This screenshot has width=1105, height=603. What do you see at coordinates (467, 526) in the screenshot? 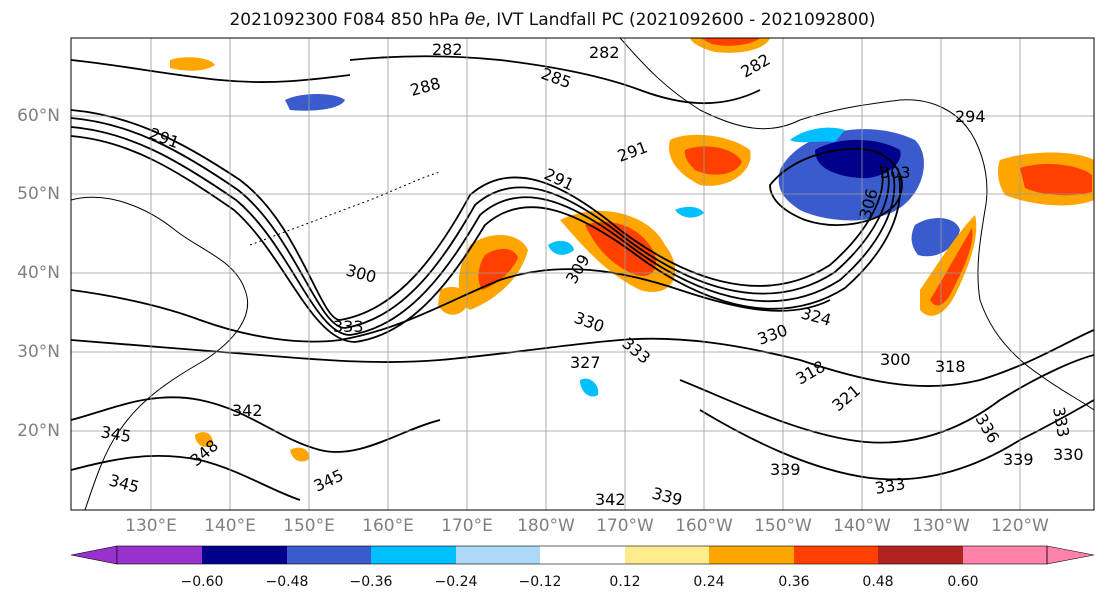
I see `lon-label-170e: 170°E` at bounding box center [467, 526].